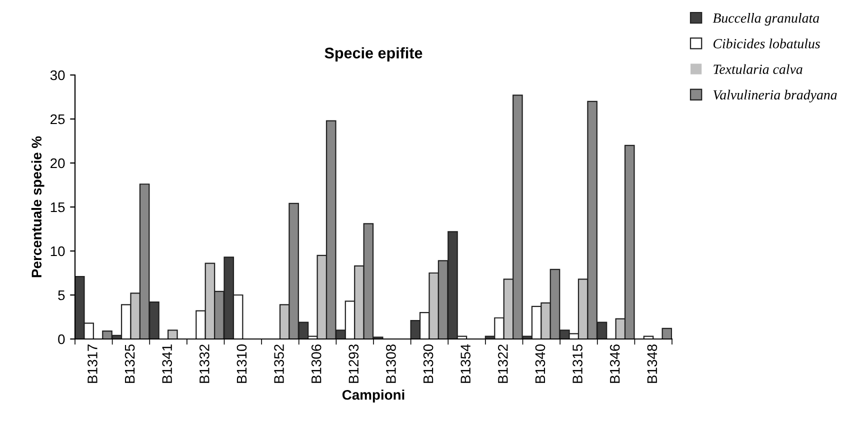 The image size is (862, 437). What do you see at coordinates (577, 363) in the screenshot?
I see `x-tick-label: B1315` at bounding box center [577, 363].